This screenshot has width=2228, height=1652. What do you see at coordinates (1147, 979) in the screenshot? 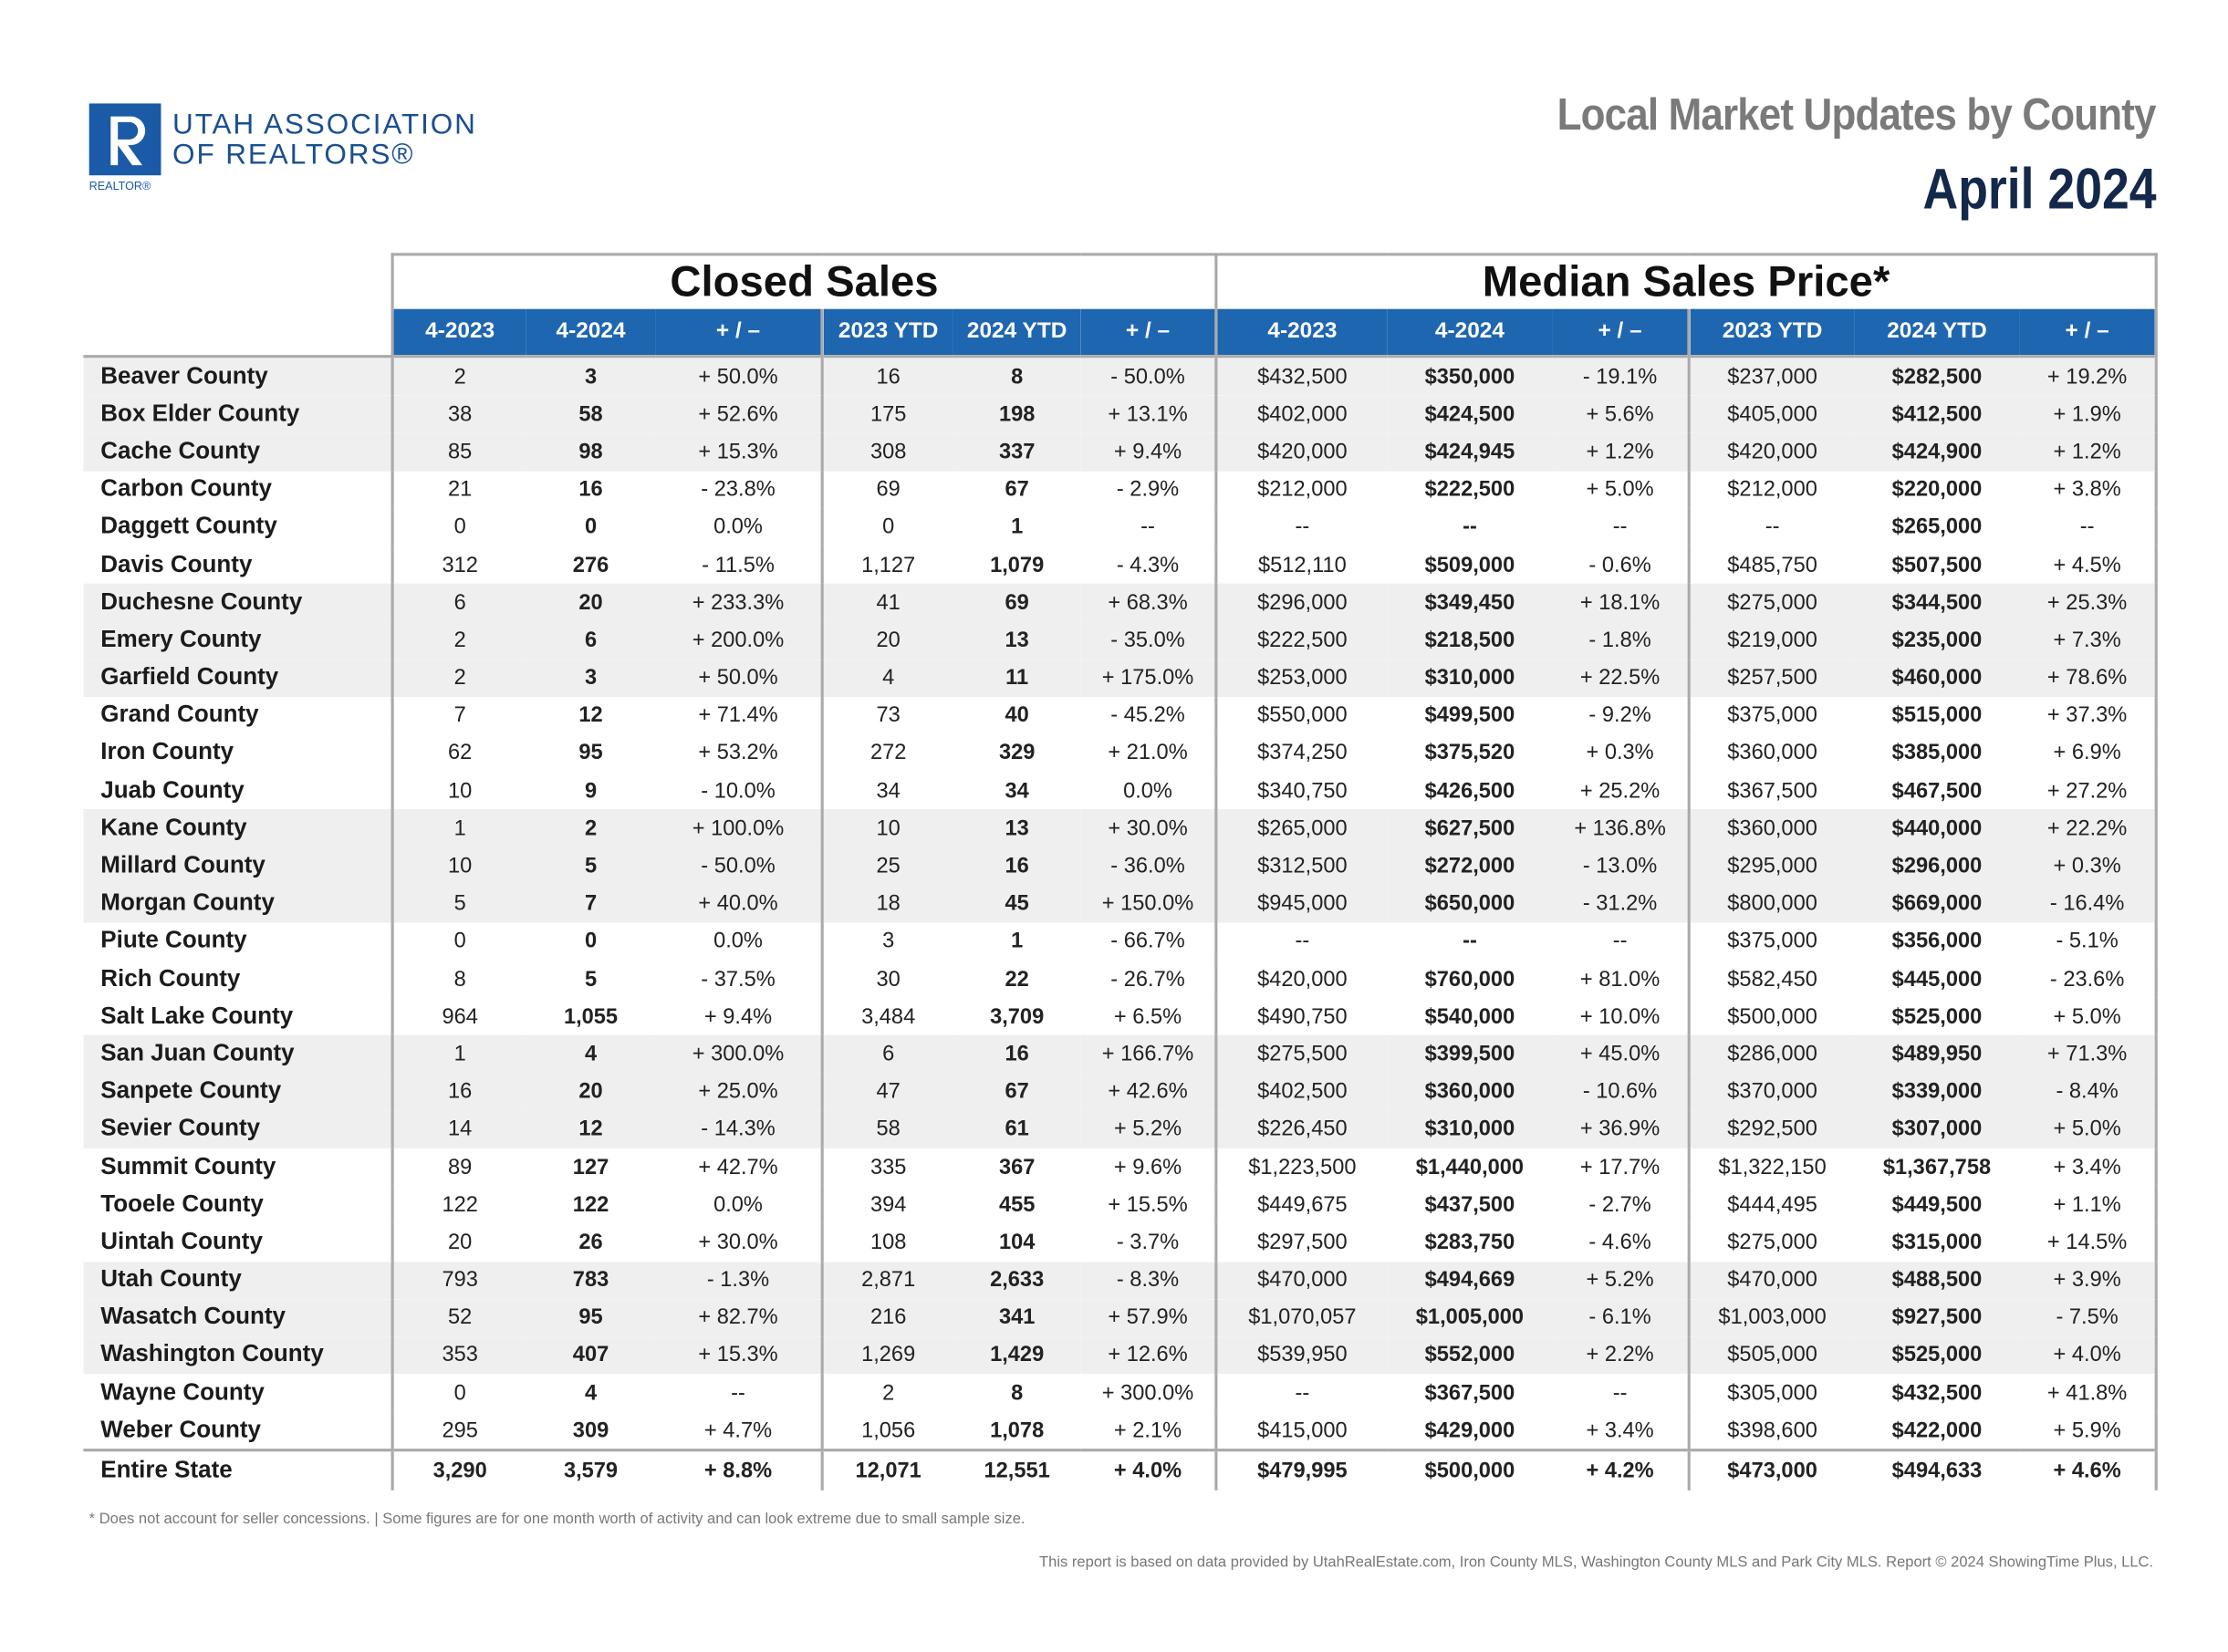
I see `data-cell: - 26.7%` at bounding box center [1147, 979].